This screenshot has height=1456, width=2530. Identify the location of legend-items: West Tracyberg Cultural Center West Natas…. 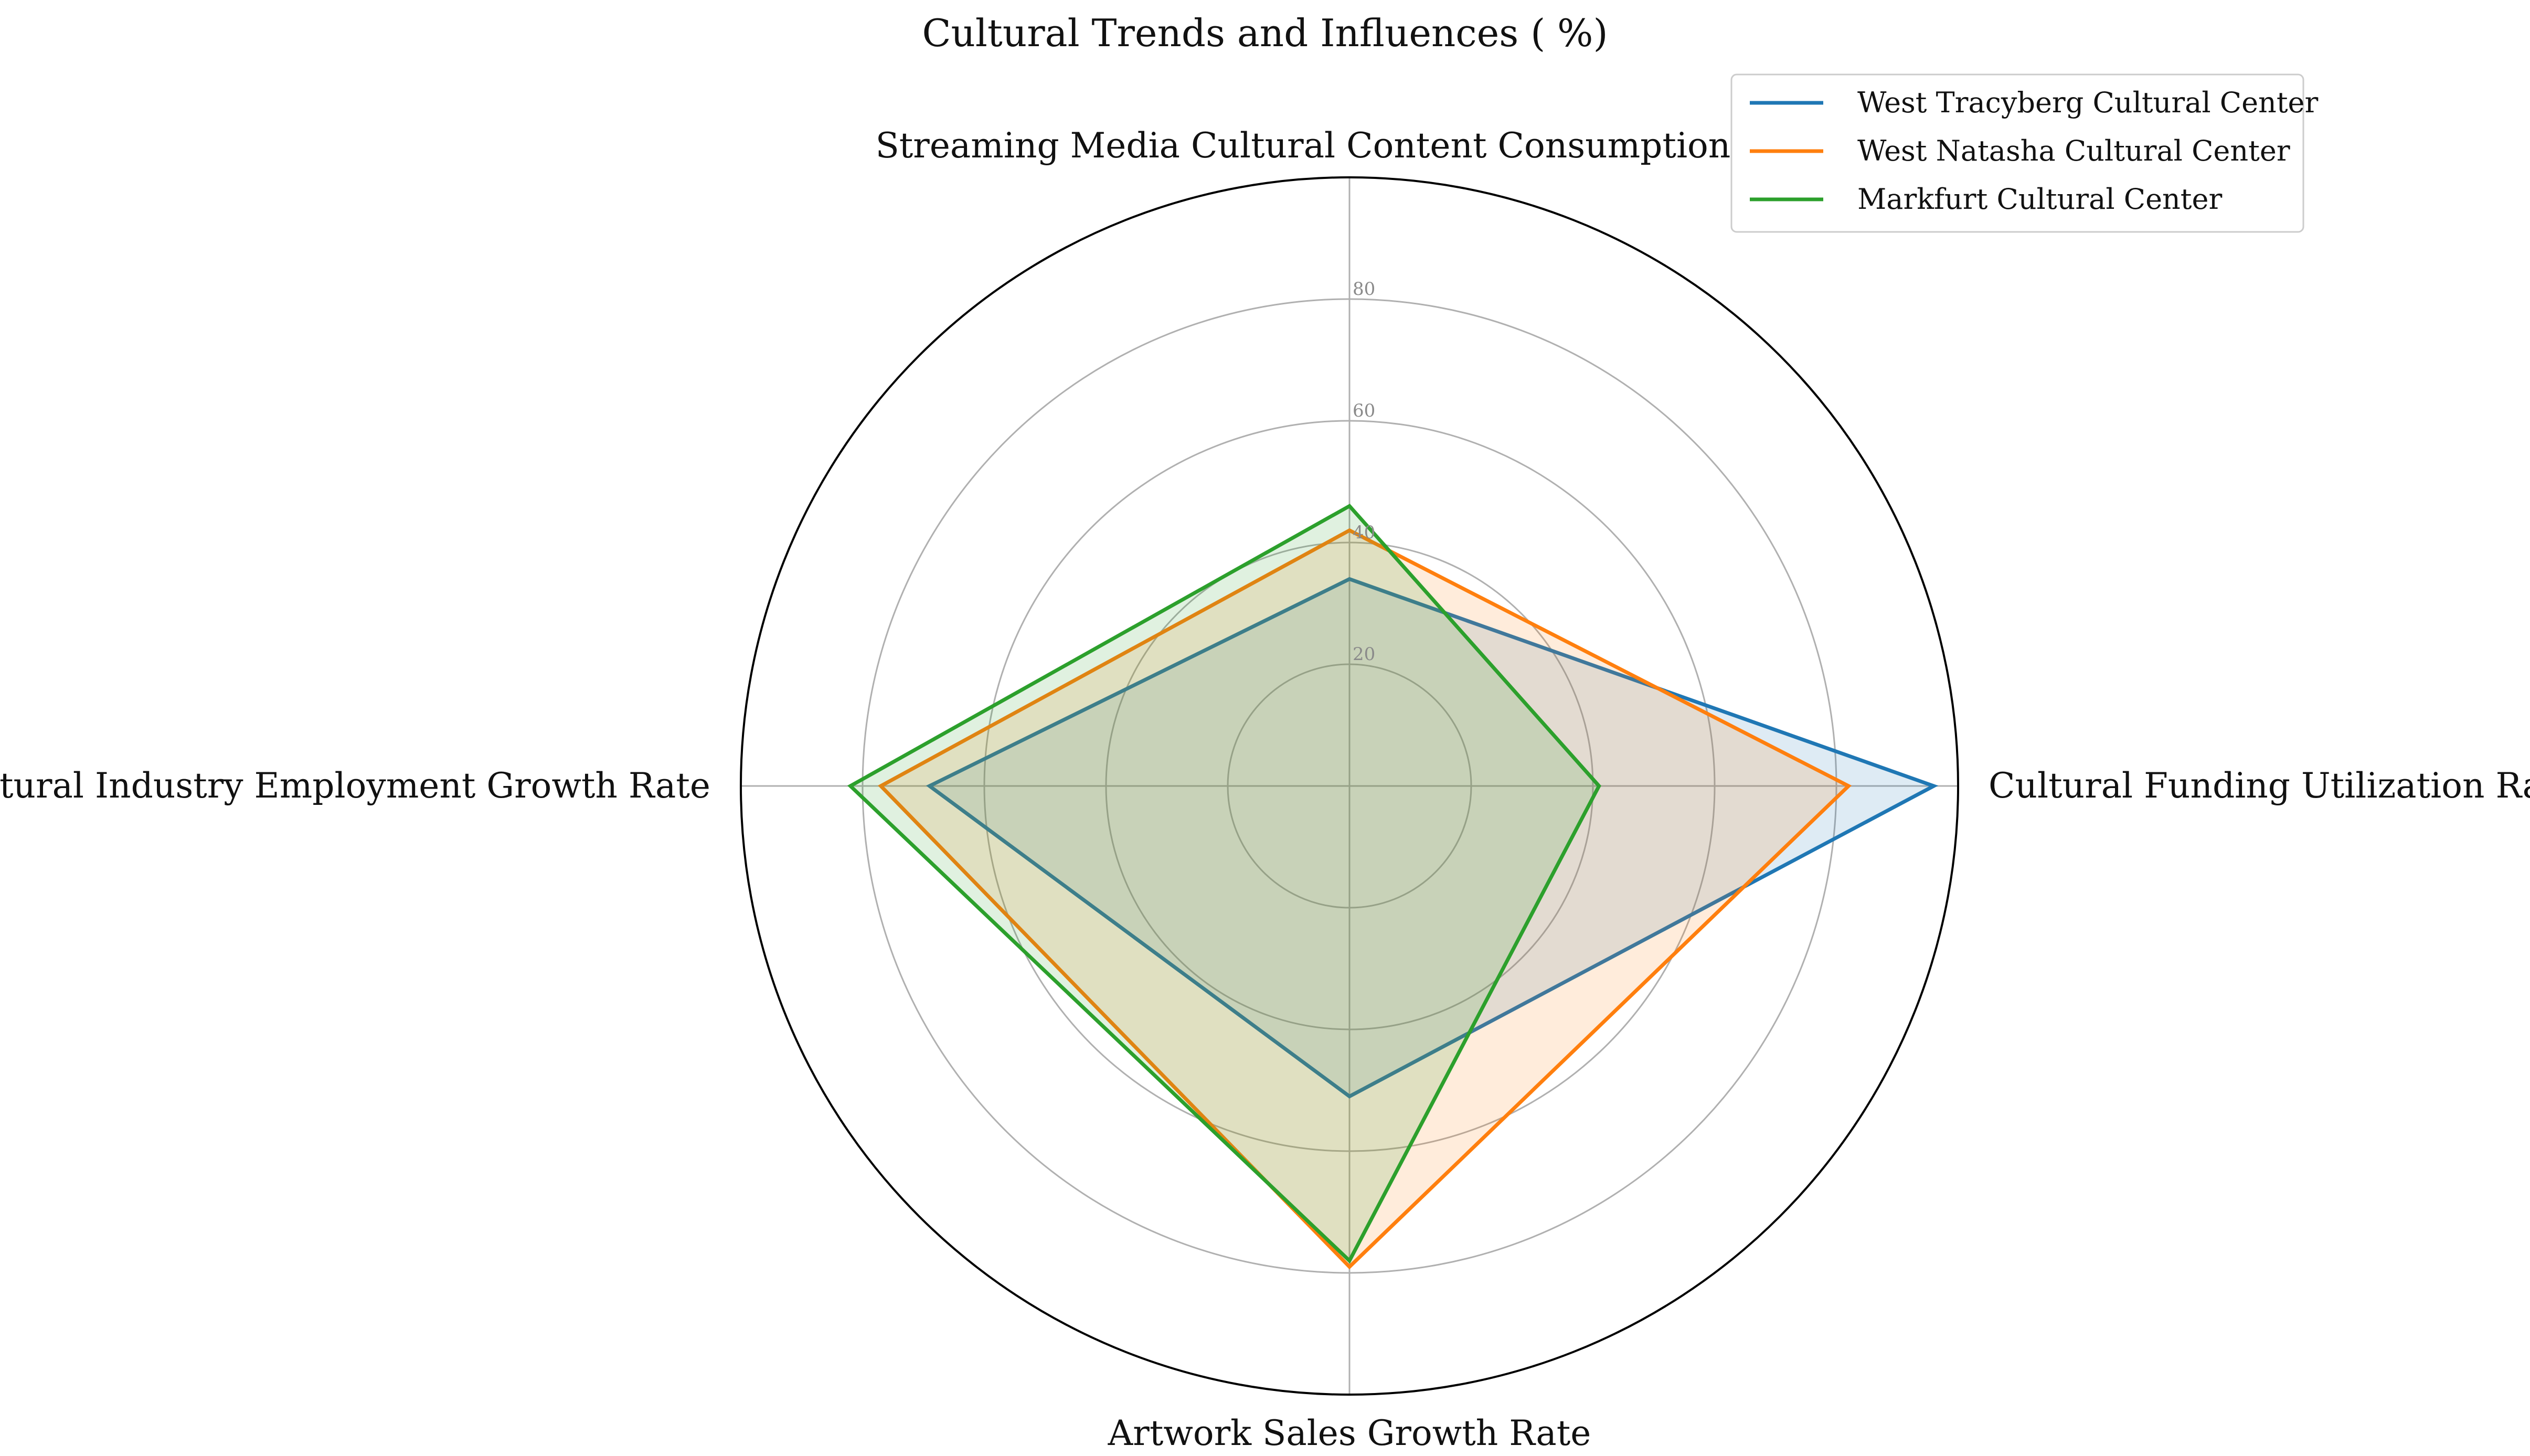
(2034, 151).